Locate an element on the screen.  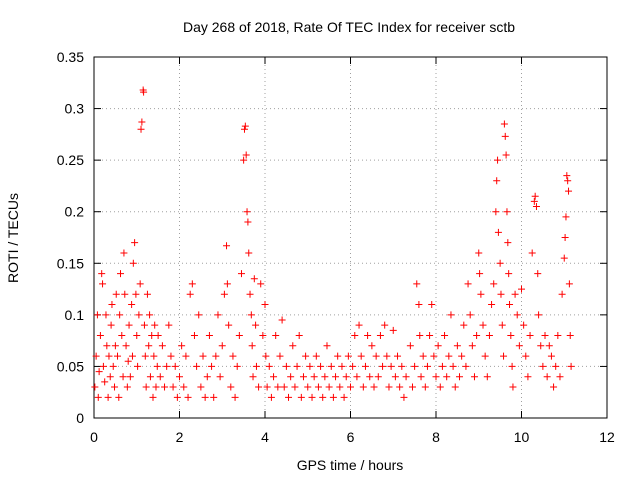
x-tick-label: 2 is located at coordinates (180, 437).